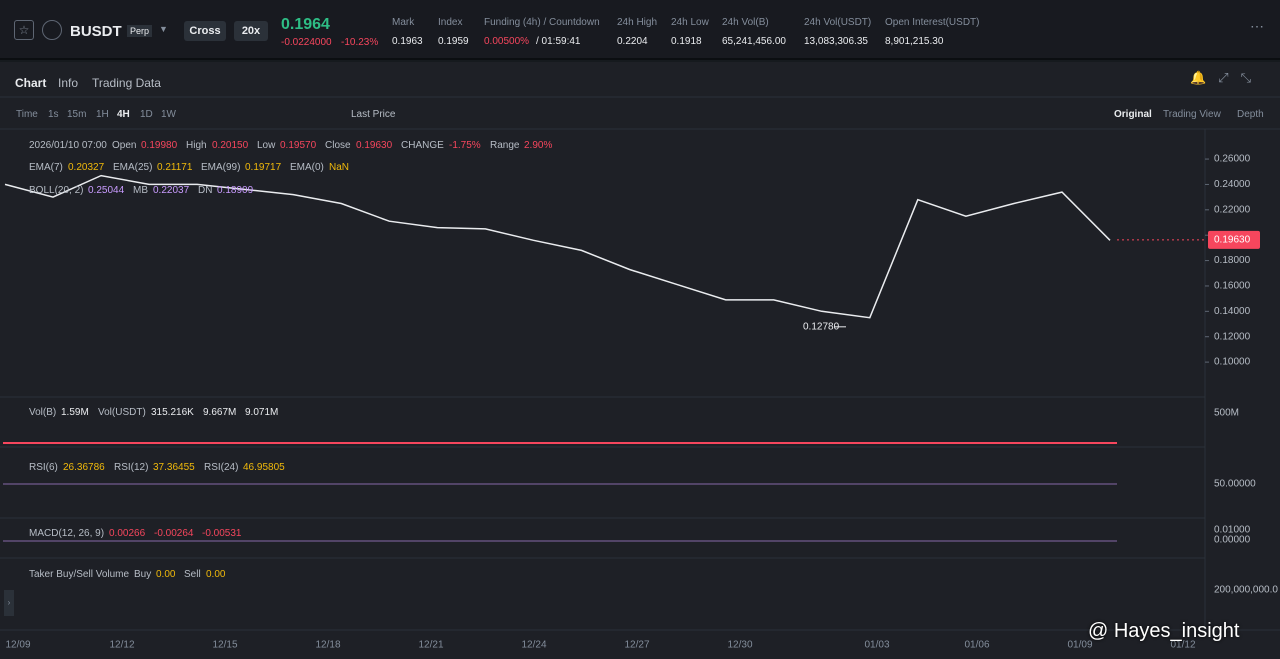 The width and height of the screenshot is (1280, 659). I want to click on legend-value: NaN, so click(339, 167).